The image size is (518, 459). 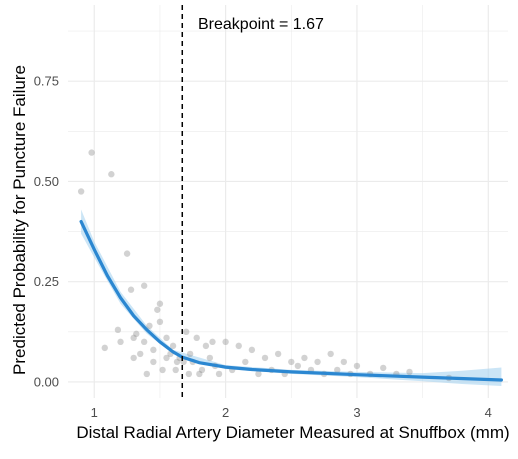 I want to click on x-axis-ticks: 1 2 3 4, so click(x=291, y=412).